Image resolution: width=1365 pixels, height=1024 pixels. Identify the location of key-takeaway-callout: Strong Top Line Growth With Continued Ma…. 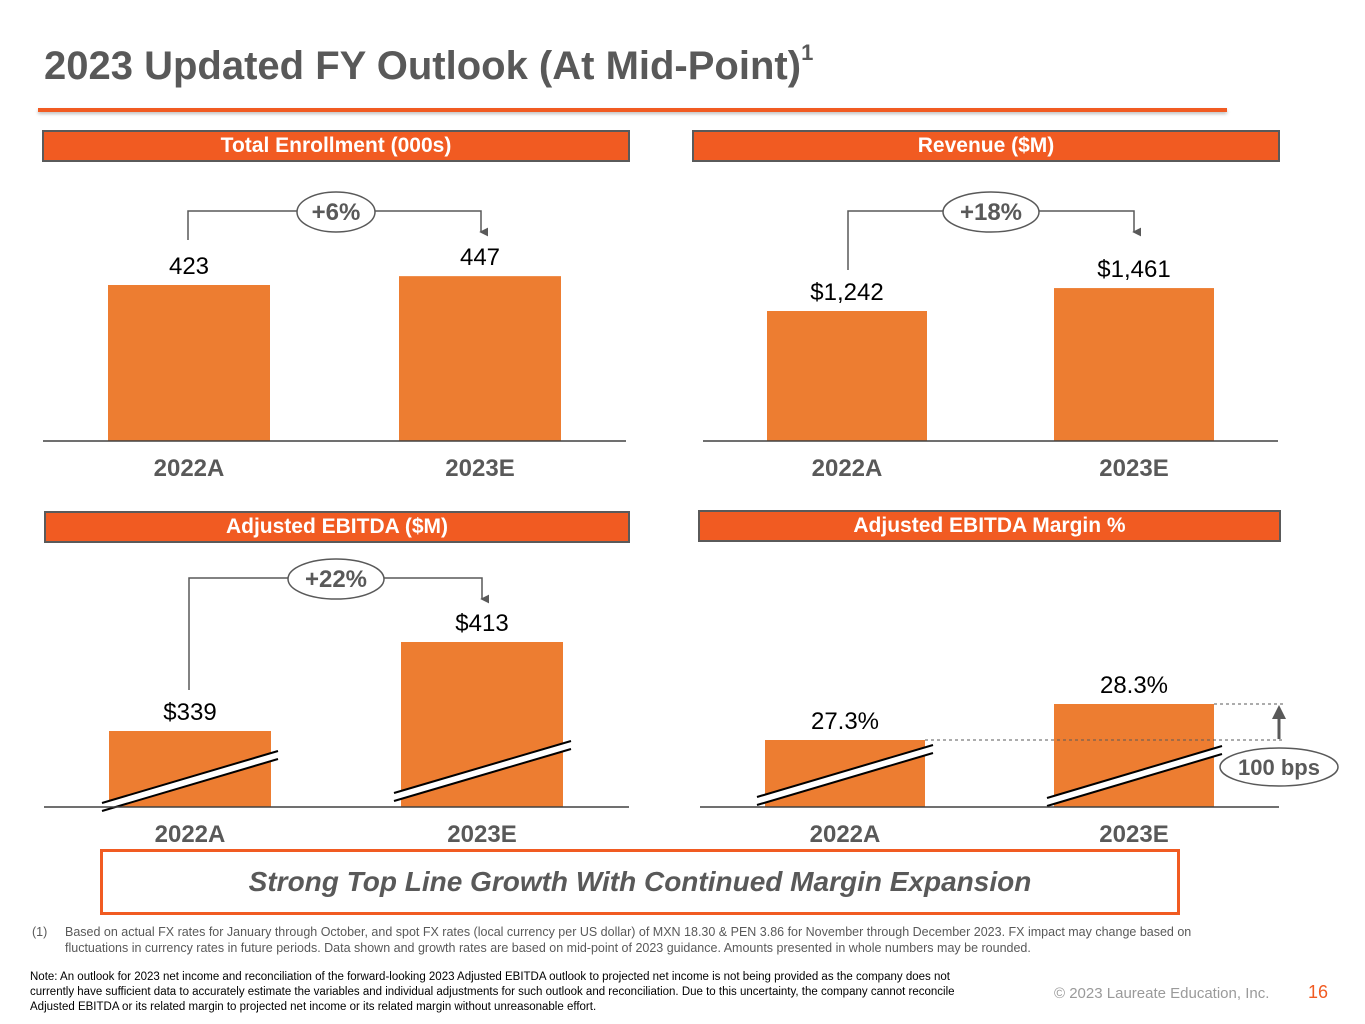
(640, 882).